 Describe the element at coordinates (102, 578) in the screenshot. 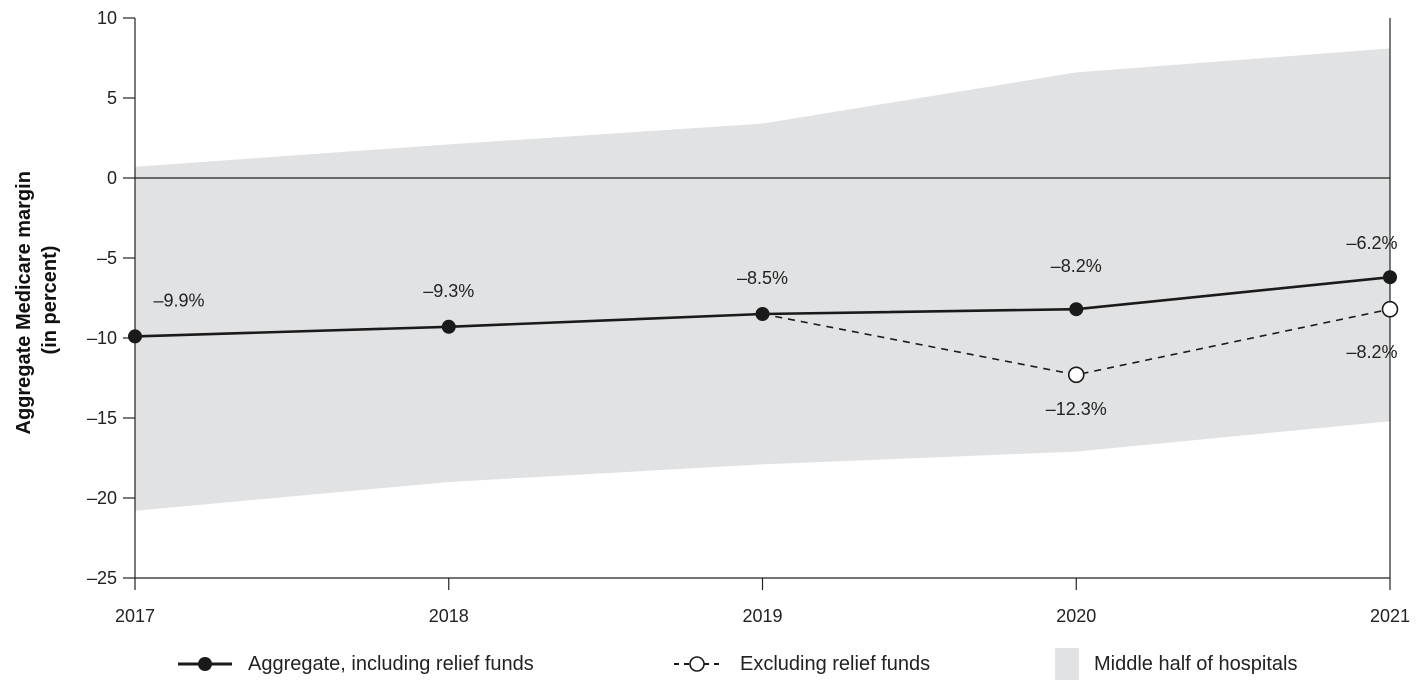

I see `y-tick-label: –25` at that location.